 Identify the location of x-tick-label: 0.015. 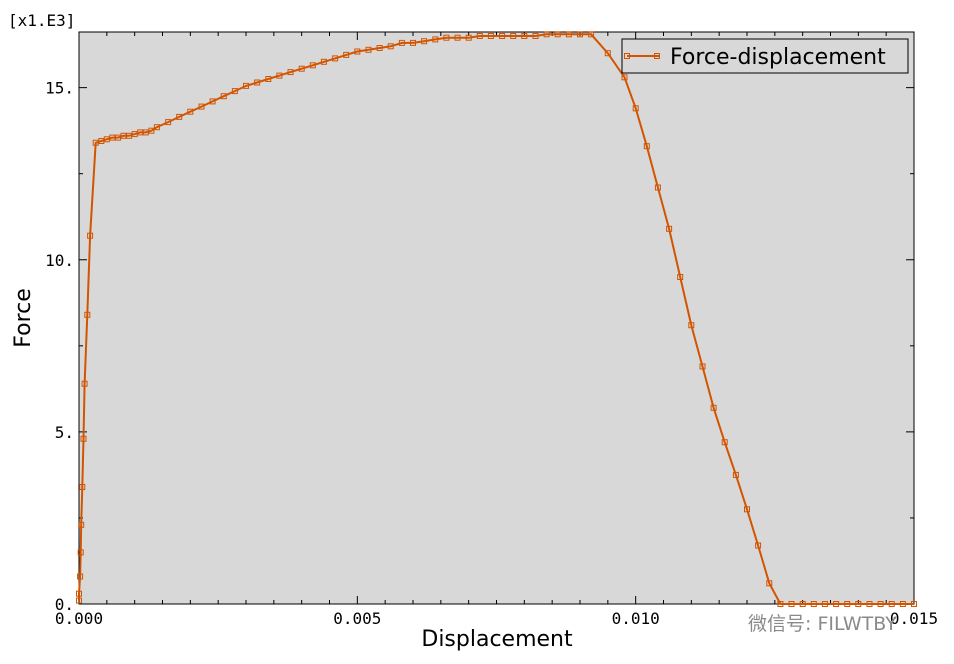
(914, 618).